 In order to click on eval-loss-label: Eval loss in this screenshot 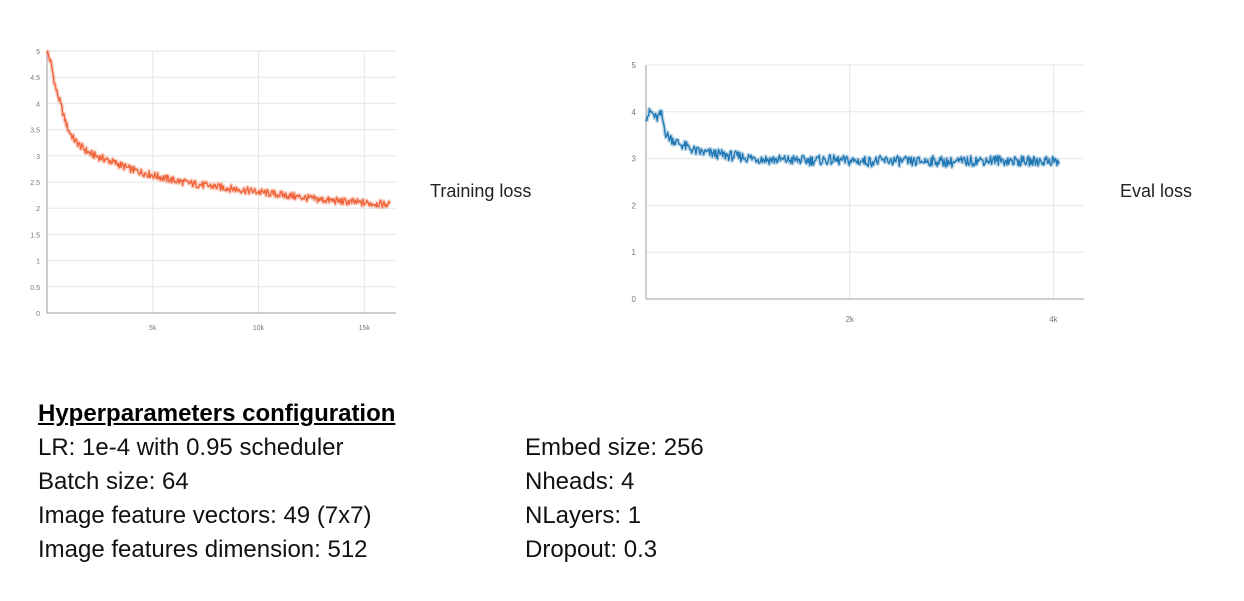, I will do `click(1156, 191)`.